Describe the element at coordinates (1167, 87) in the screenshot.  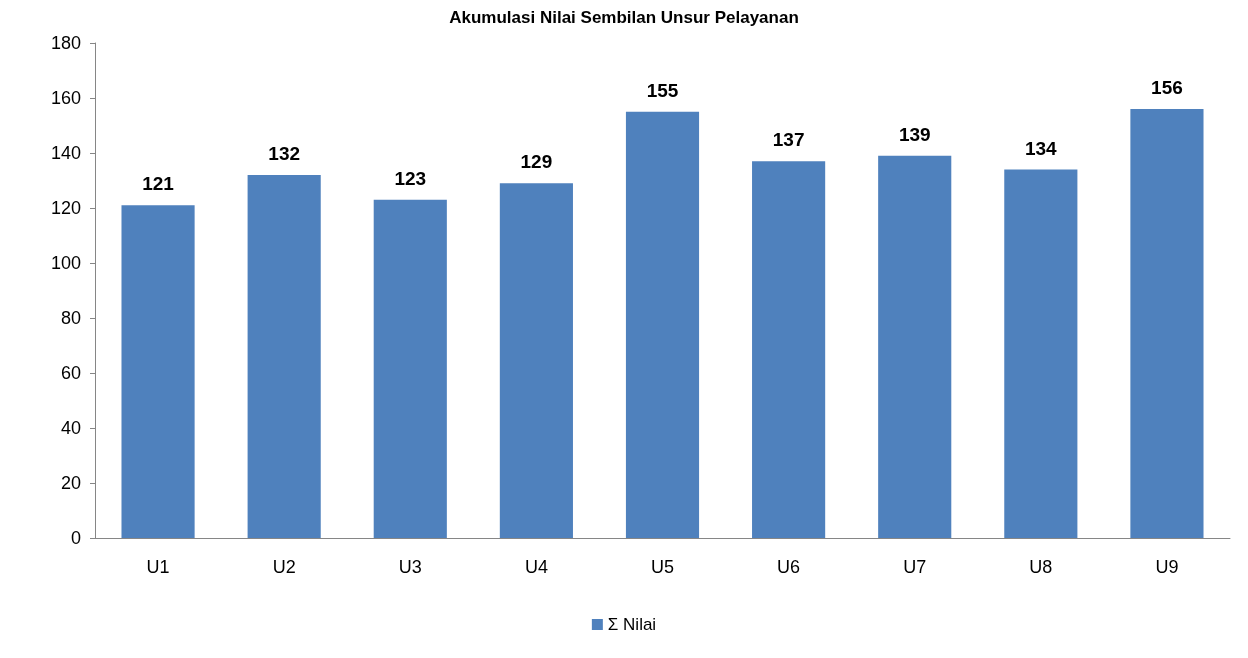
I see `data-label: 156` at that location.